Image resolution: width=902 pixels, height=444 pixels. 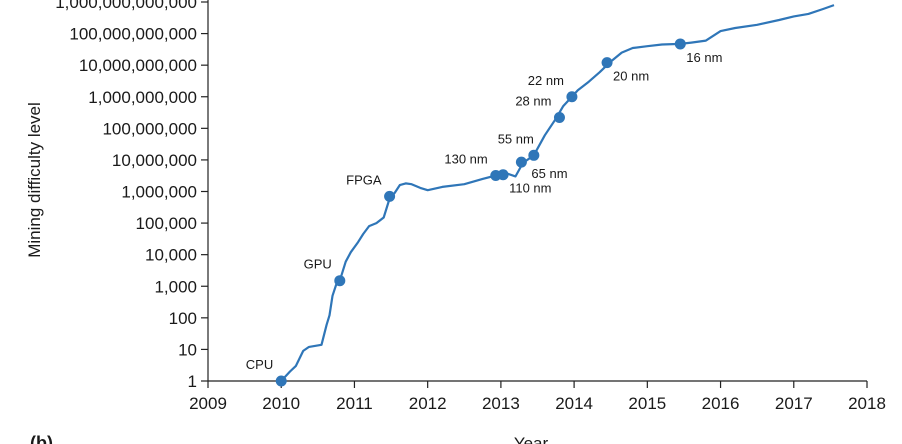 I want to click on x-tick-label: 2009, so click(x=208, y=403).